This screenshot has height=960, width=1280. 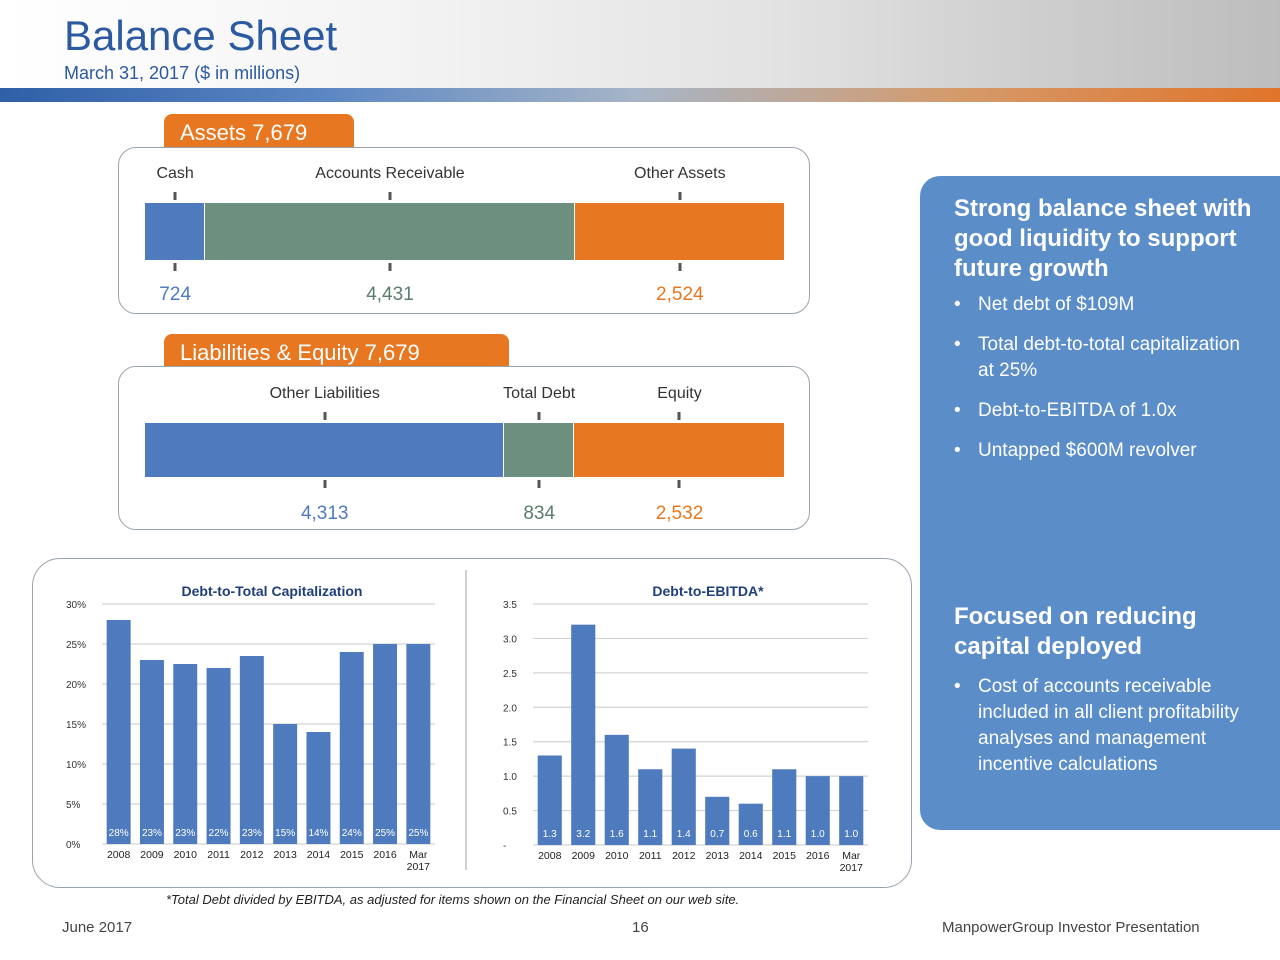 What do you see at coordinates (1104, 305) in the screenshot?
I see `bullet-net-debt: Net debt of $109M` at bounding box center [1104, 305].